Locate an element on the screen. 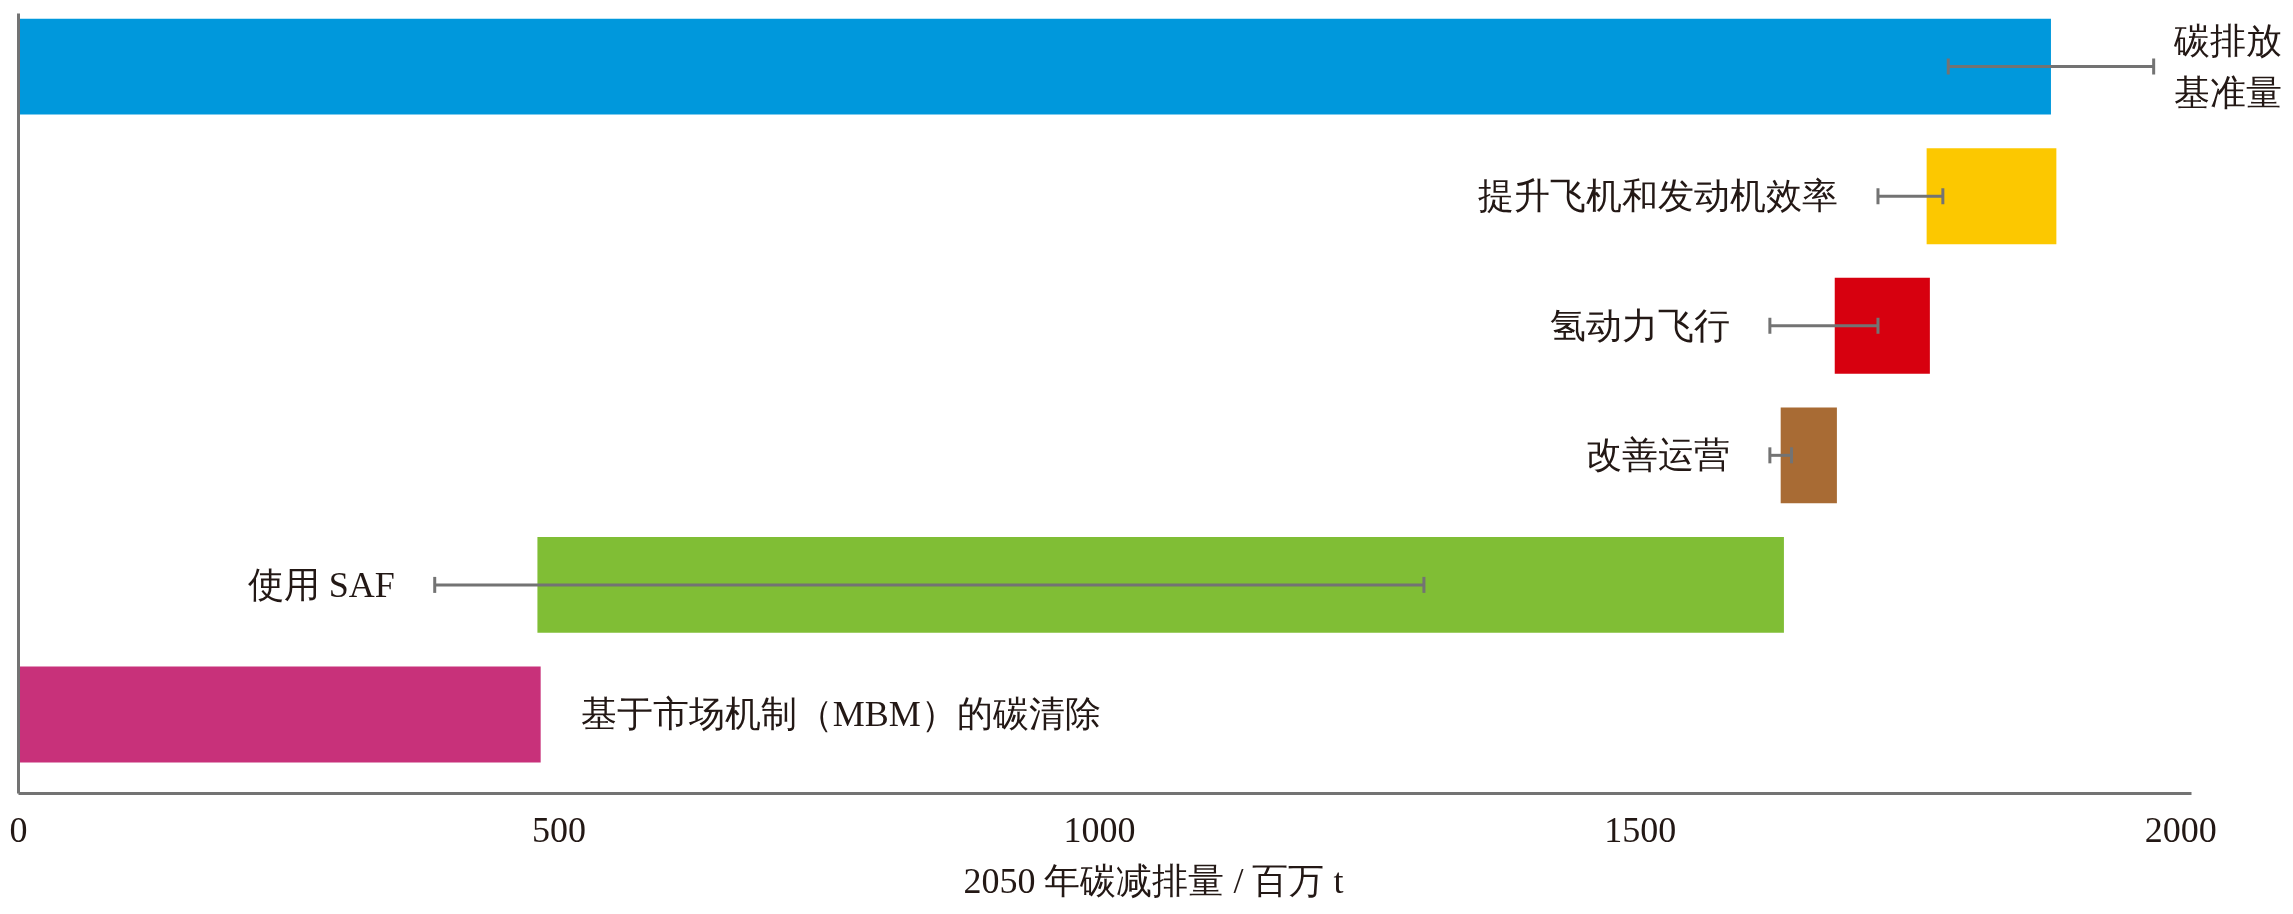 This screenshot has width=2293, height=914. x-axis-title: 2050 年碳减排量 / 百万 t is located at coordinates (1153, 880).